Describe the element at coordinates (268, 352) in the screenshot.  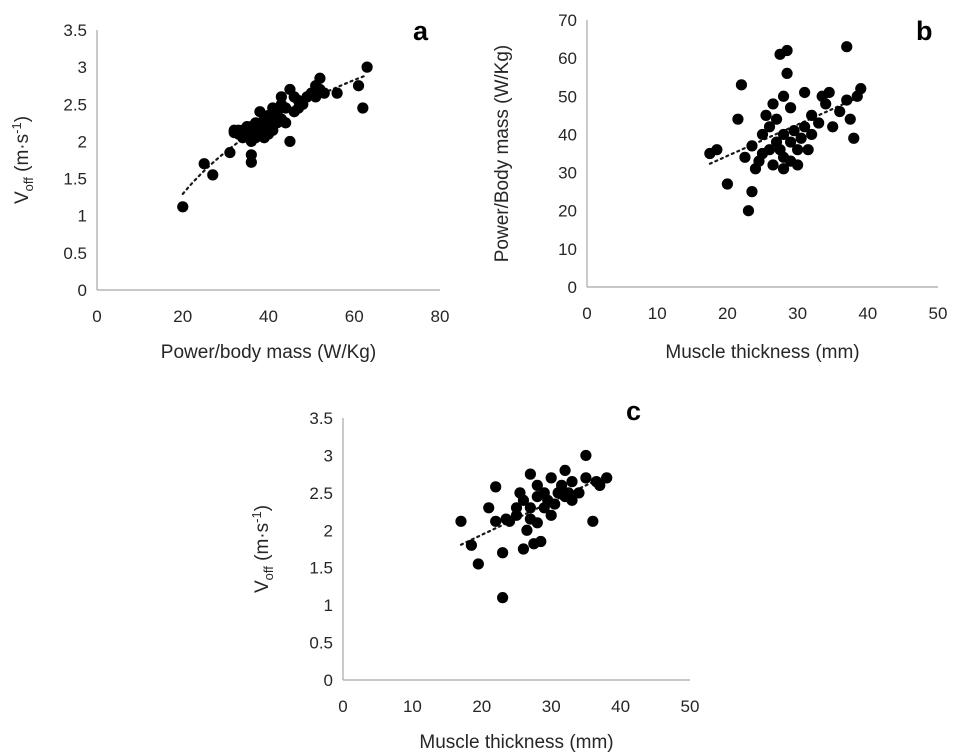
I see `panel-a-x-axis-label: Power/body mass (W/Kg)` at that location.